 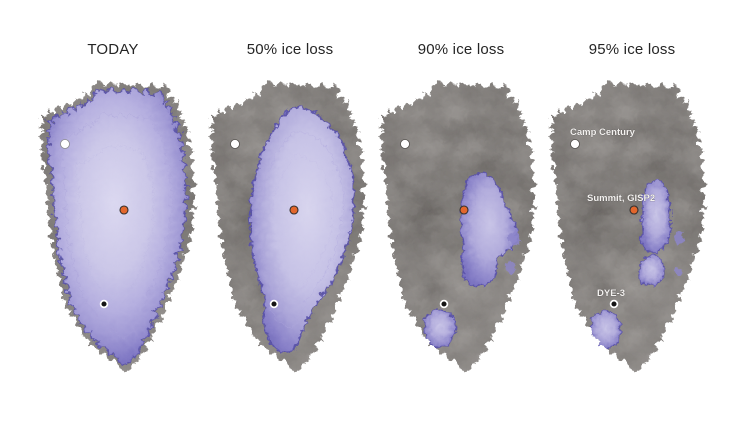 I want to click on panel-title-50: 50% ice loss, so click(x=290, y=49).